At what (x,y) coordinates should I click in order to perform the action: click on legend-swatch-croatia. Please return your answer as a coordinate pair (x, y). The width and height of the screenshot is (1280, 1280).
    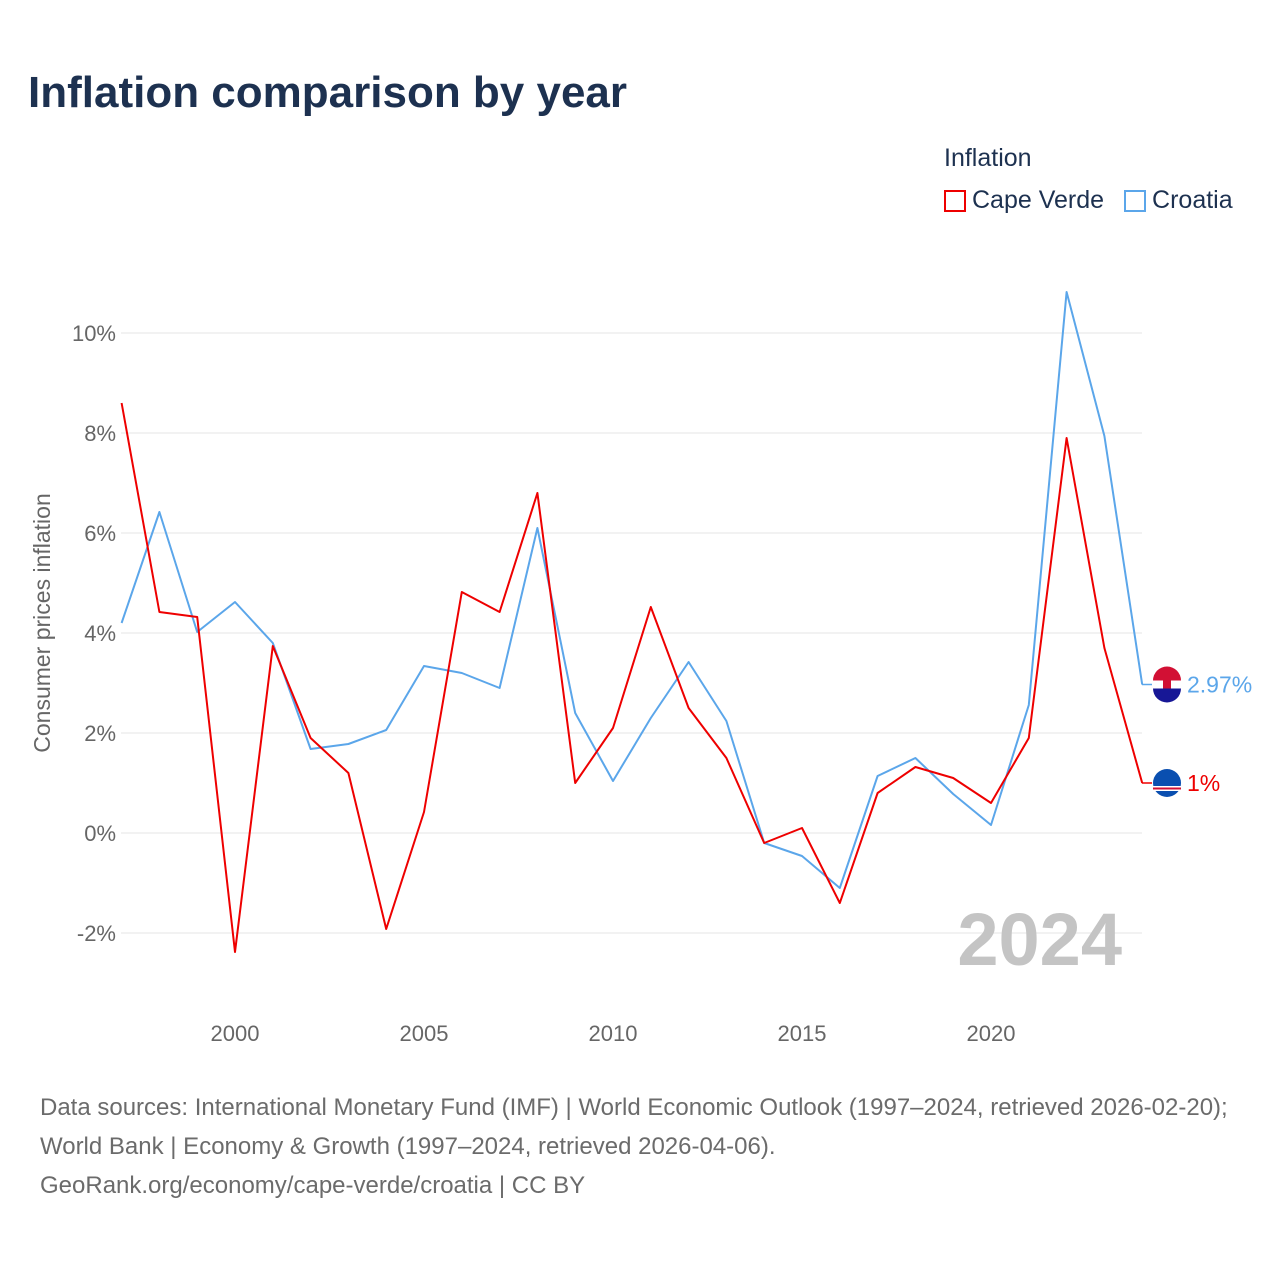
    Looking at the image, I should click on (1135, 200).